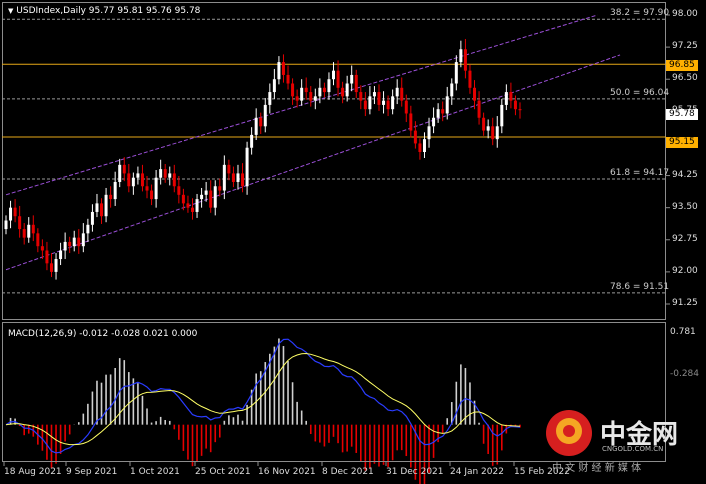 This screenshot has width=706, height=484. Describe the element at coordinates (11, 11) in the screenshot. I see `collapse-arrow-icon: ▼` at that location.